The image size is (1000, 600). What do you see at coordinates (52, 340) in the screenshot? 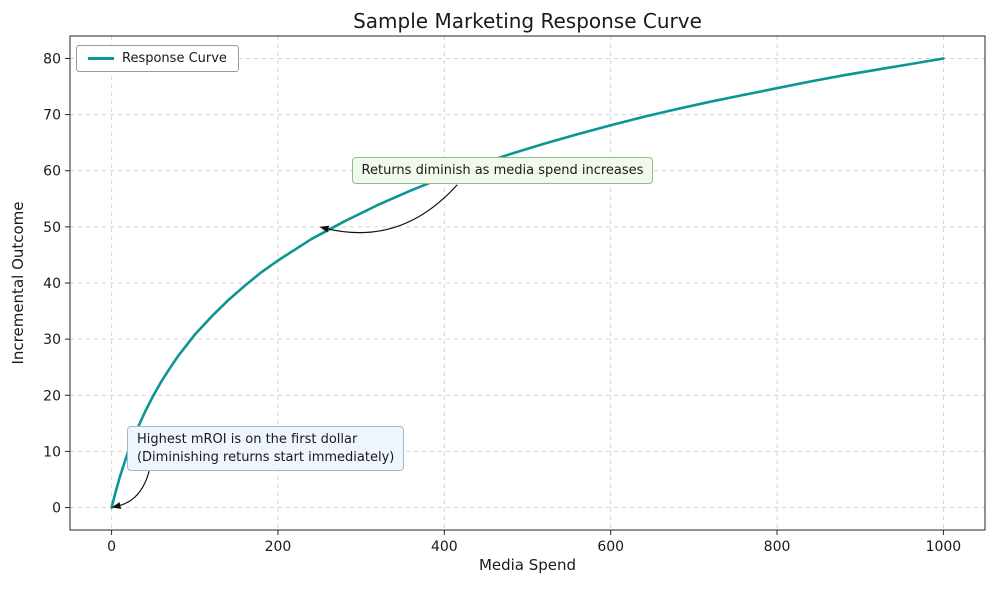
I see `y-tick-label: 30` at bounding box center [52, 340].